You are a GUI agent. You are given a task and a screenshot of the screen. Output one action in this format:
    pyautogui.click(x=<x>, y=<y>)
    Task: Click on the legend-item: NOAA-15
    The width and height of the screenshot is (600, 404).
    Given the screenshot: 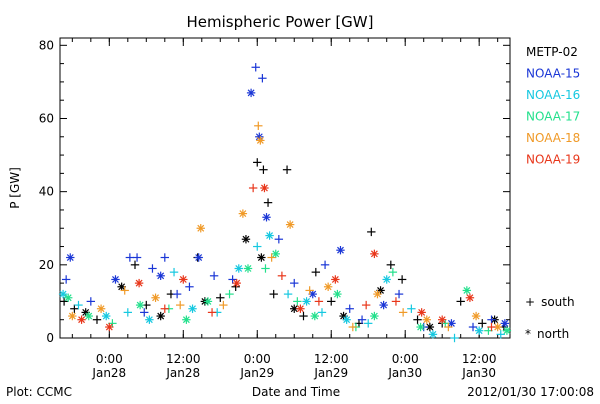 What is the action you would take?
    pyautogui.click(x=553, y=74)
    